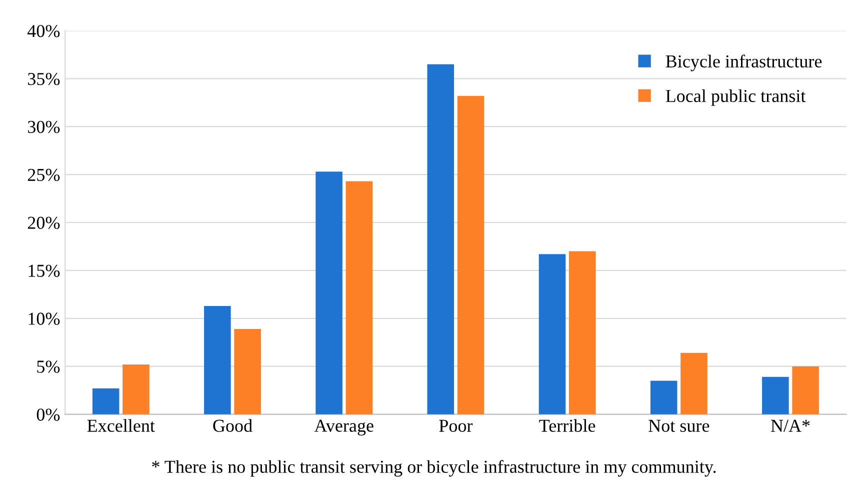  I want to click on x-tick-label: Average, so click(344, 428).